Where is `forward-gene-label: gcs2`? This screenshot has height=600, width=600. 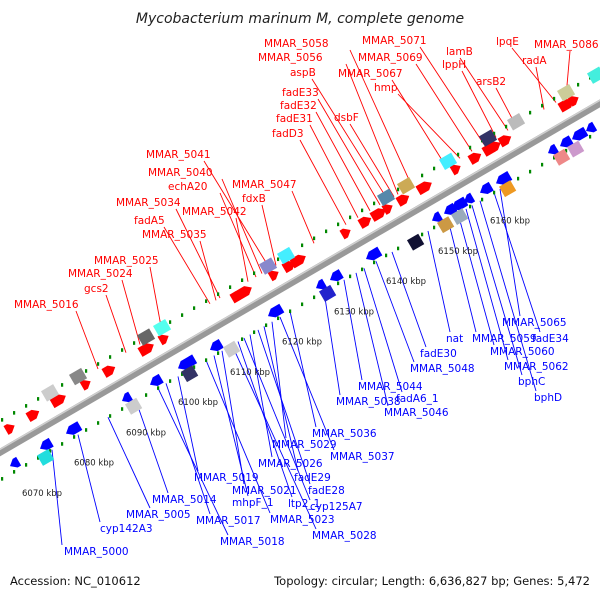
forward-gene-label: gcs2 is located at coordinates (96, 289).